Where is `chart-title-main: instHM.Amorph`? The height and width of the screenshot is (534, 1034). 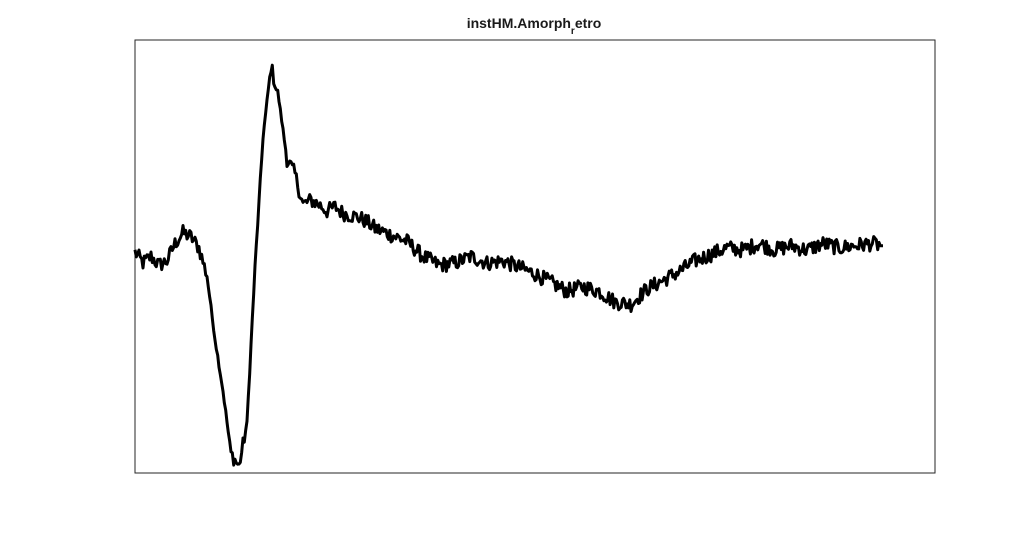 chart-title-main: instHM.Amorph is located at coordinates (519, 23).